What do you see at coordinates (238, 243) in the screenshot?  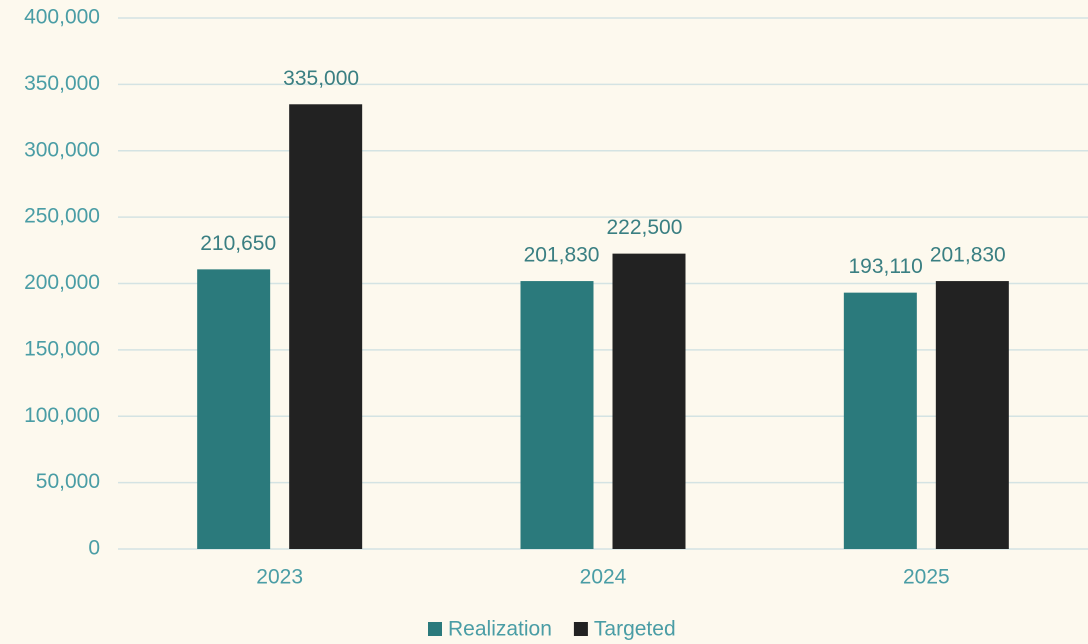 I see `data-label: 210,650` at bounding box center [238, 243].